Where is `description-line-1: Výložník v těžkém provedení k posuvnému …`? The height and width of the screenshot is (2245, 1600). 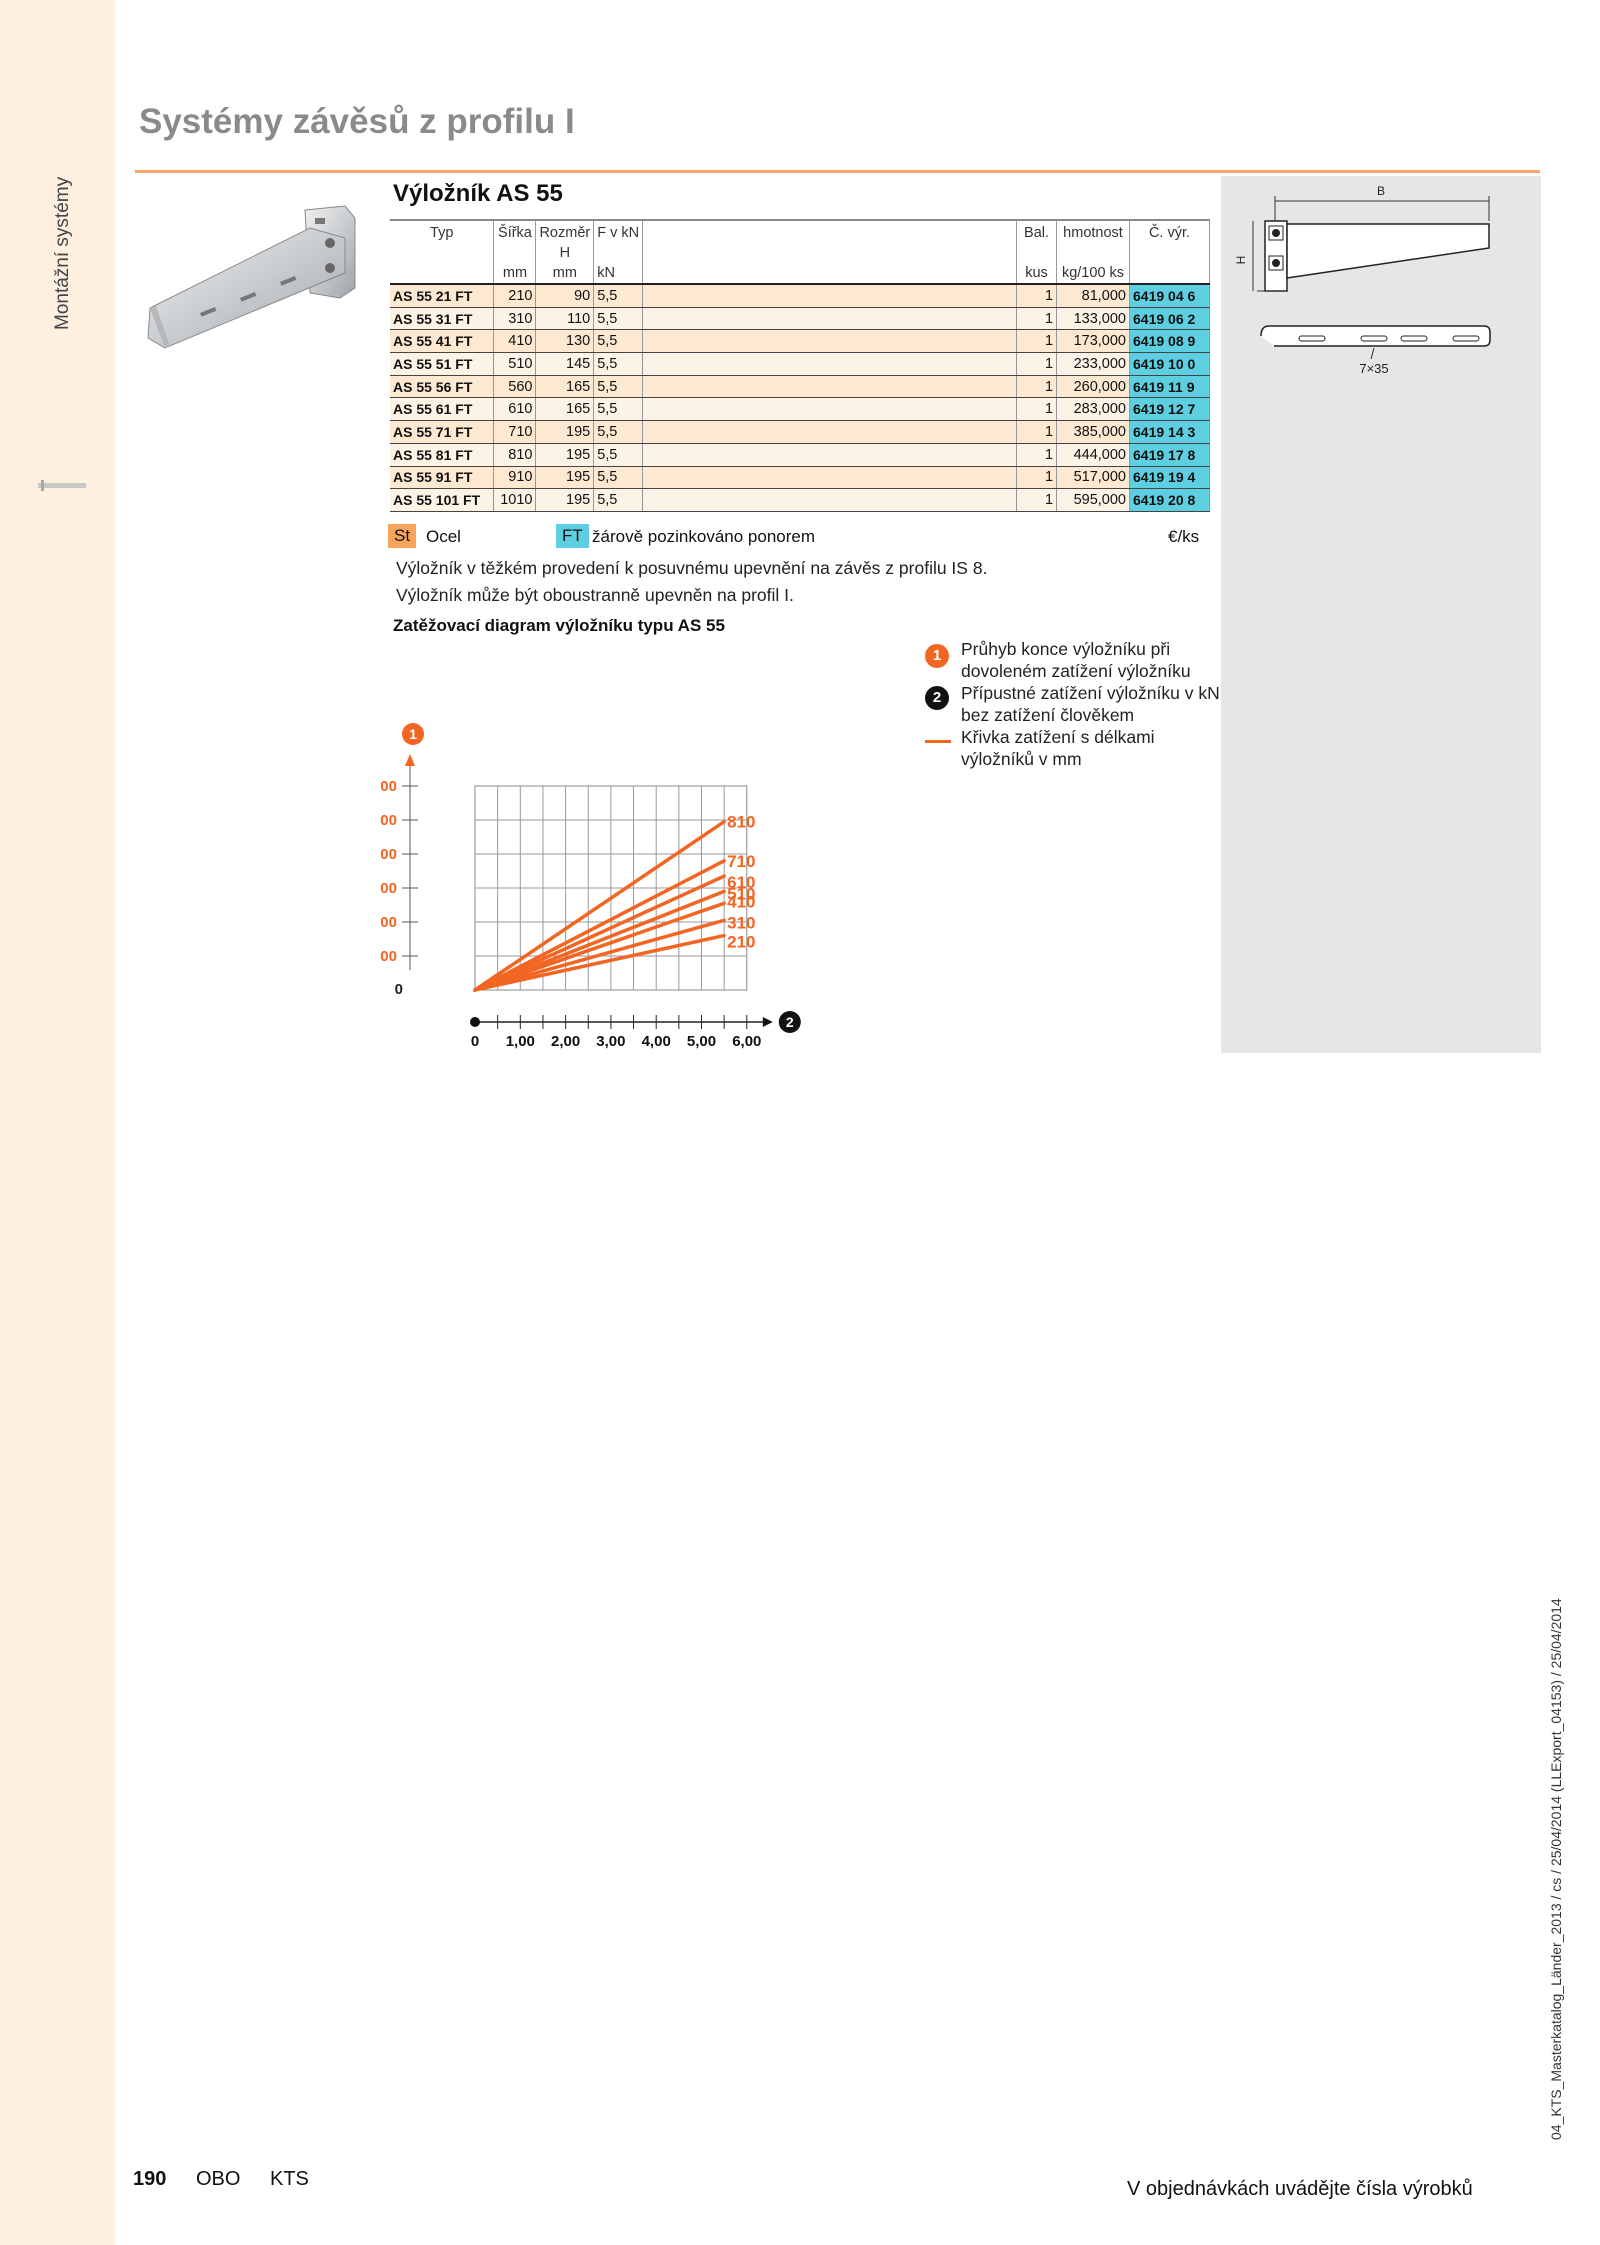 description-line-1: Výložník v těžkém provedení k posuvnému … is located at coordinates (692, 568).